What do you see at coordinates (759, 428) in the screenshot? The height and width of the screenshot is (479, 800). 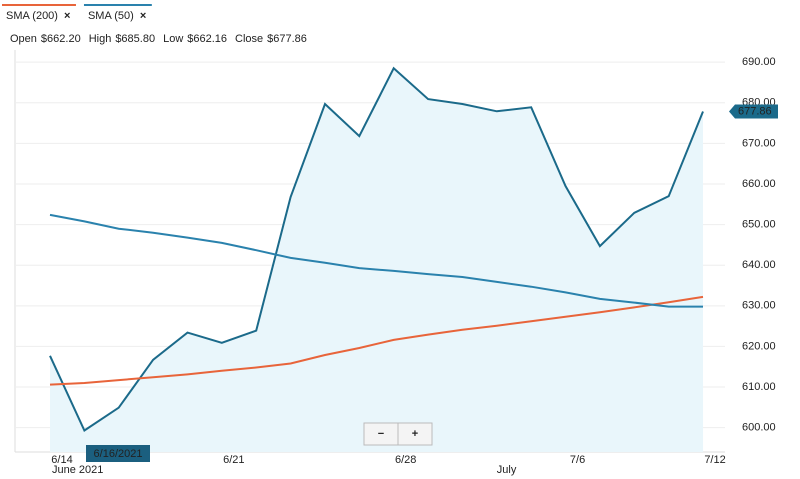 I see `y-tick-label: 600.00` at bounding box center [759, 428].